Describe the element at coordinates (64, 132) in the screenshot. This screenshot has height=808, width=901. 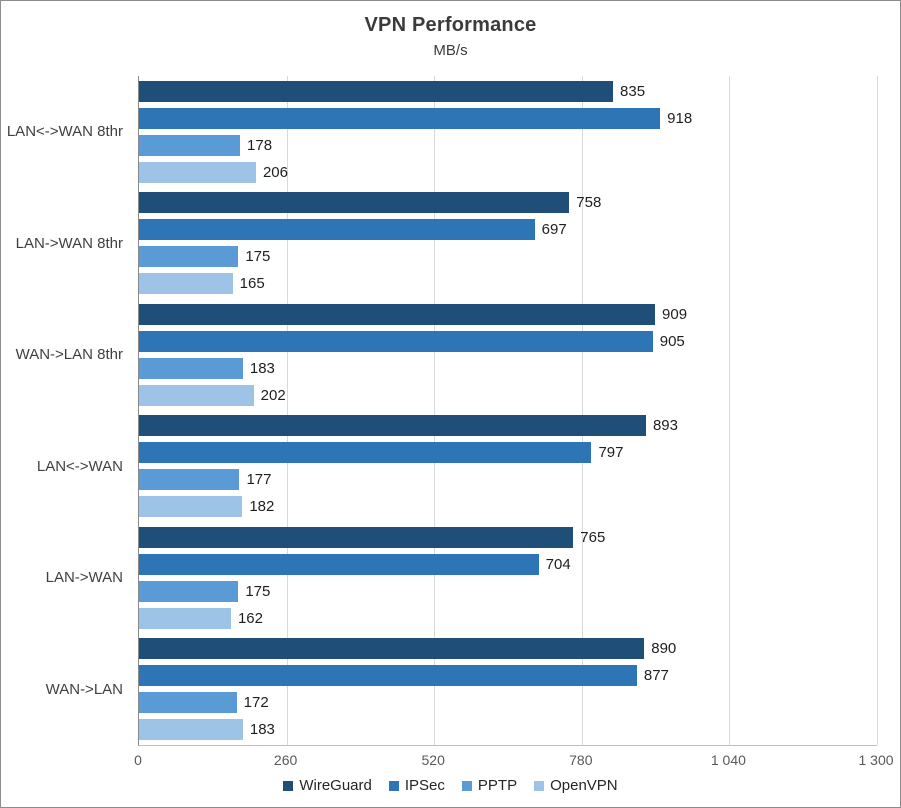
I see `category-label: LAN<->WAN 8thr` at that location.